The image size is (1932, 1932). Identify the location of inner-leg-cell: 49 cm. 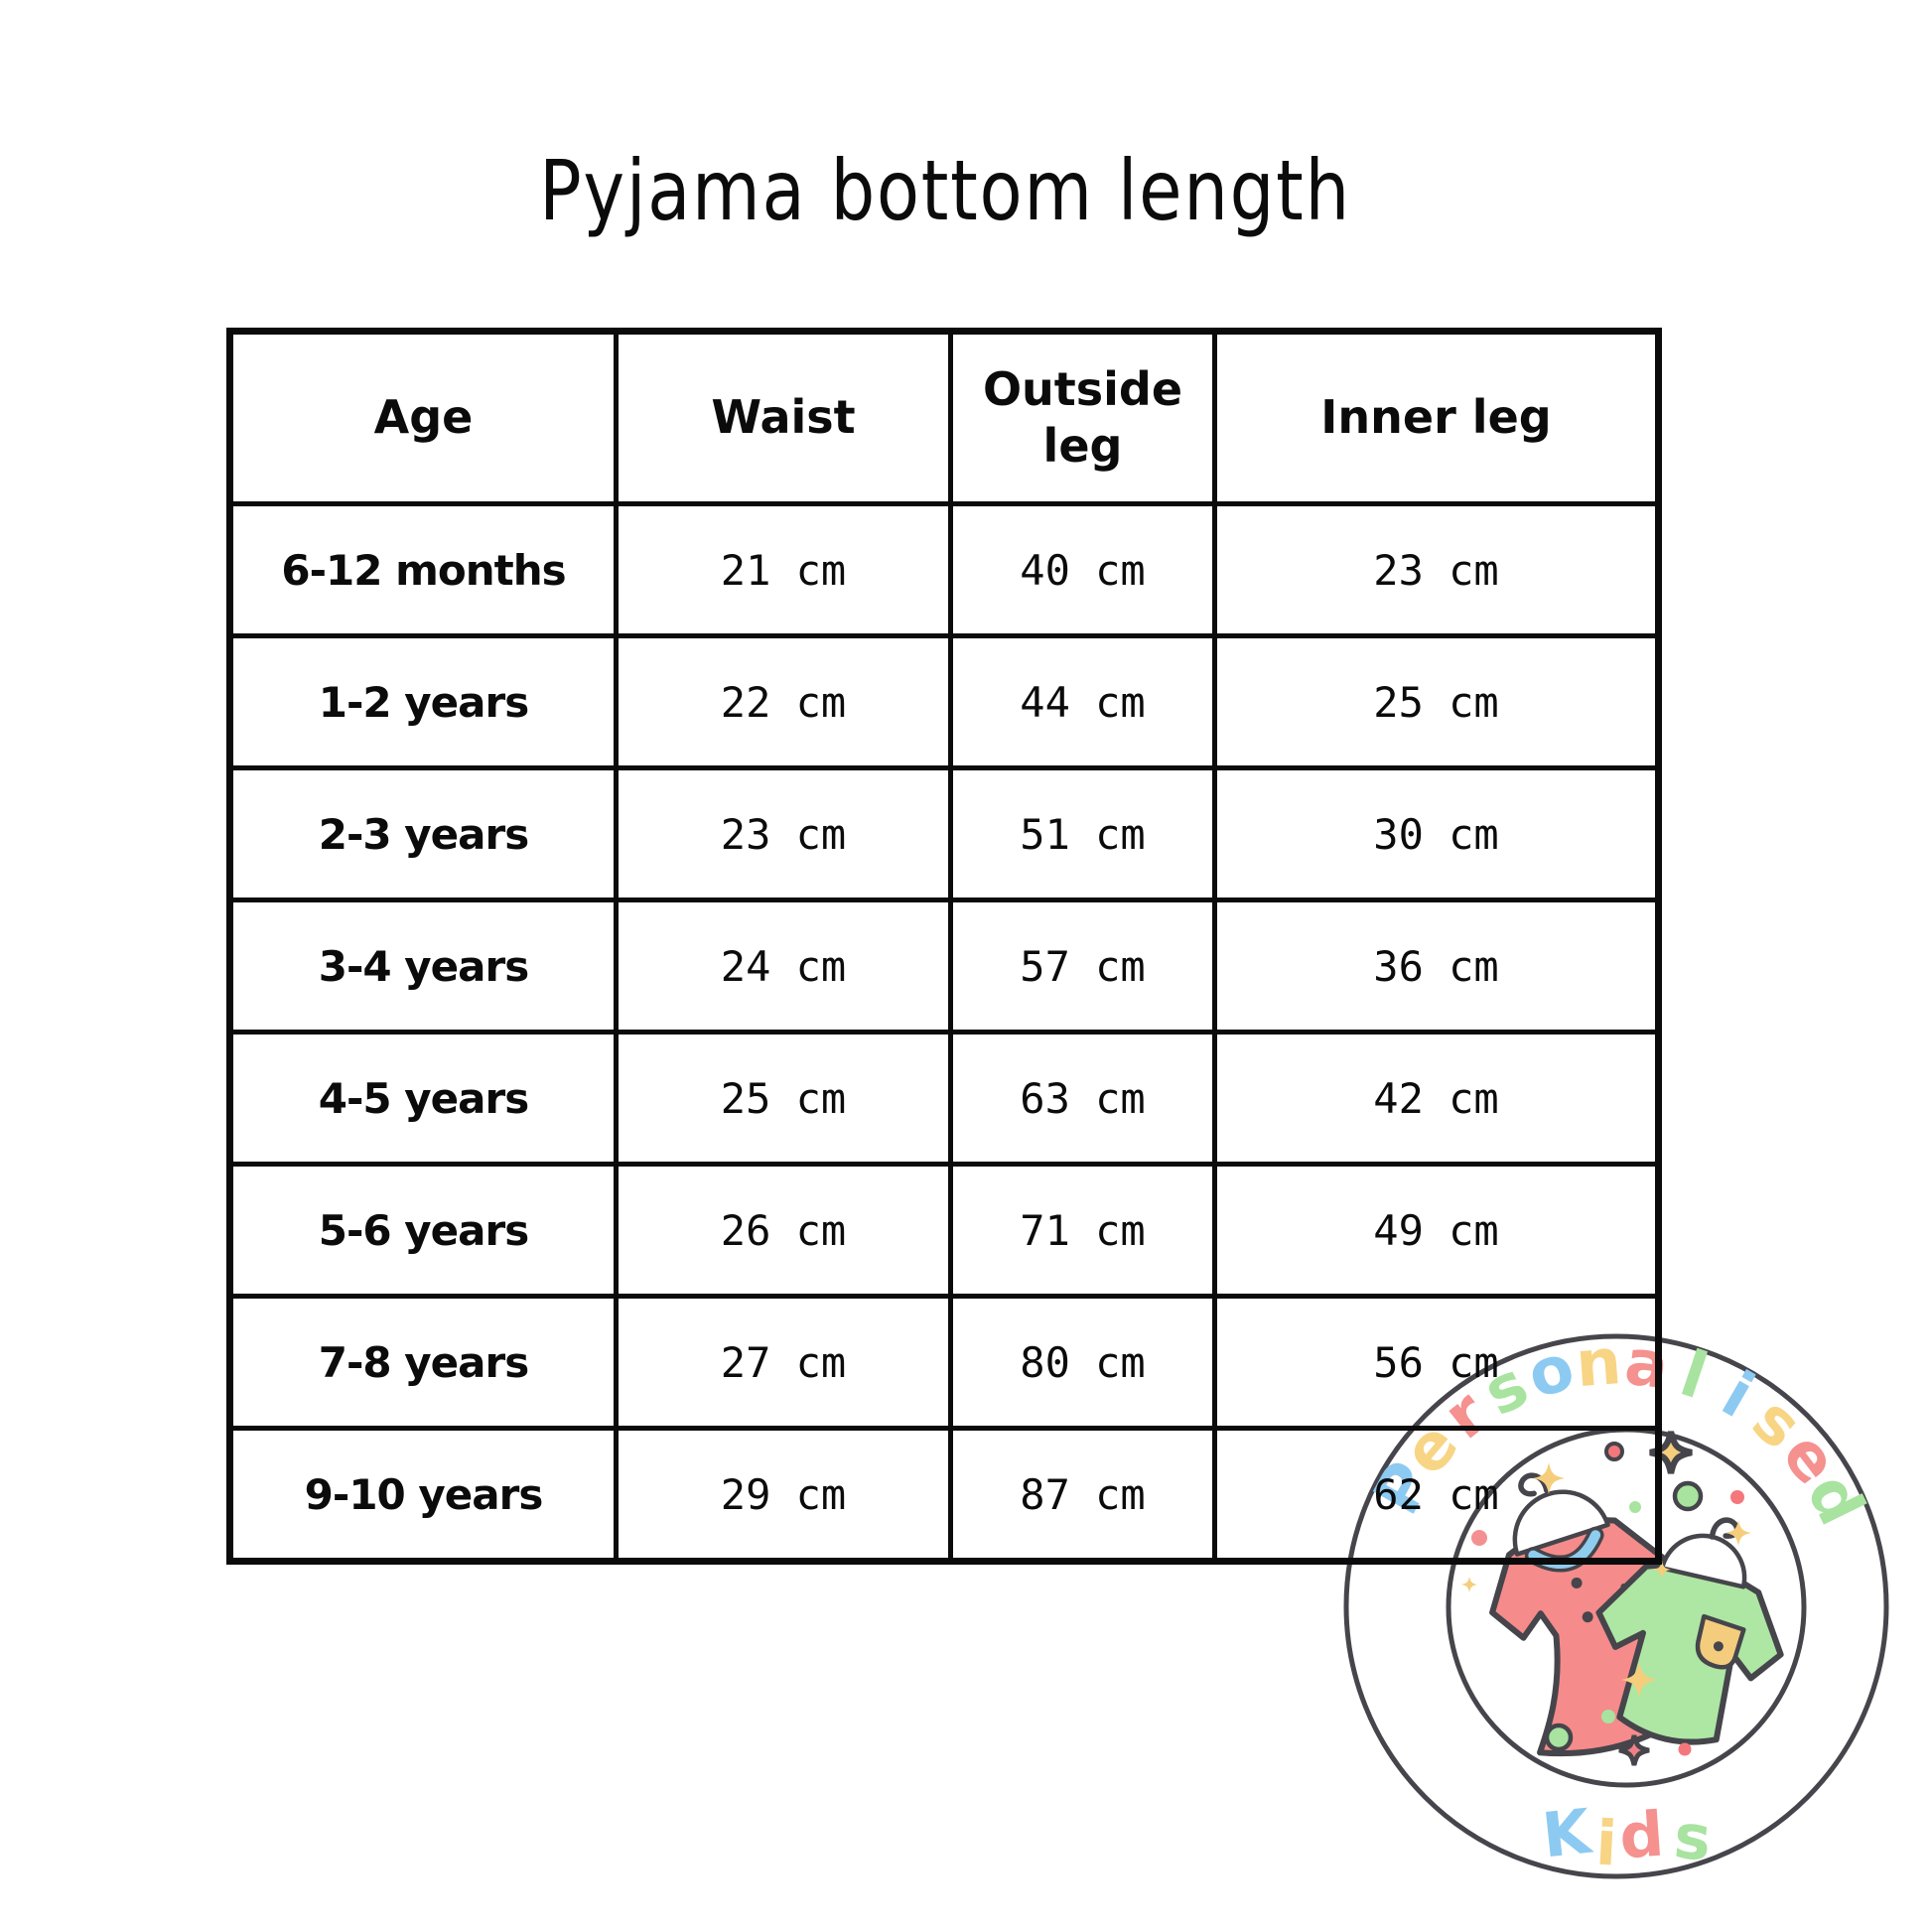
(1436, 1231).